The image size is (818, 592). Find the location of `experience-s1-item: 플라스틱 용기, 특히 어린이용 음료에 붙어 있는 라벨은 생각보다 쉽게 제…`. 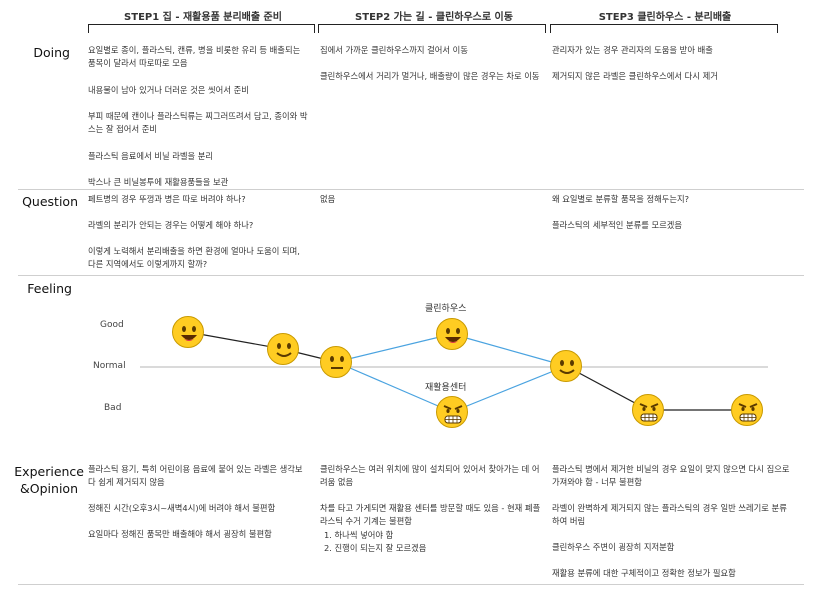

experience-s1-item: 플라스틱 용기, 특히 어린이용 음료에 붙어 있는 라벨은 생각보다 쉽게 제… is located at coordinates (195, 475).